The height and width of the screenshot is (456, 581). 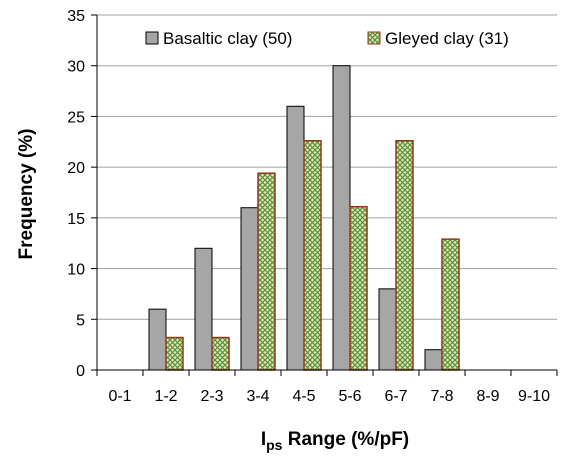 What do you see at coordinates (76, 219) in the screenshot?
I see `y-tick-label: 15` at bounding box center [76, 219].